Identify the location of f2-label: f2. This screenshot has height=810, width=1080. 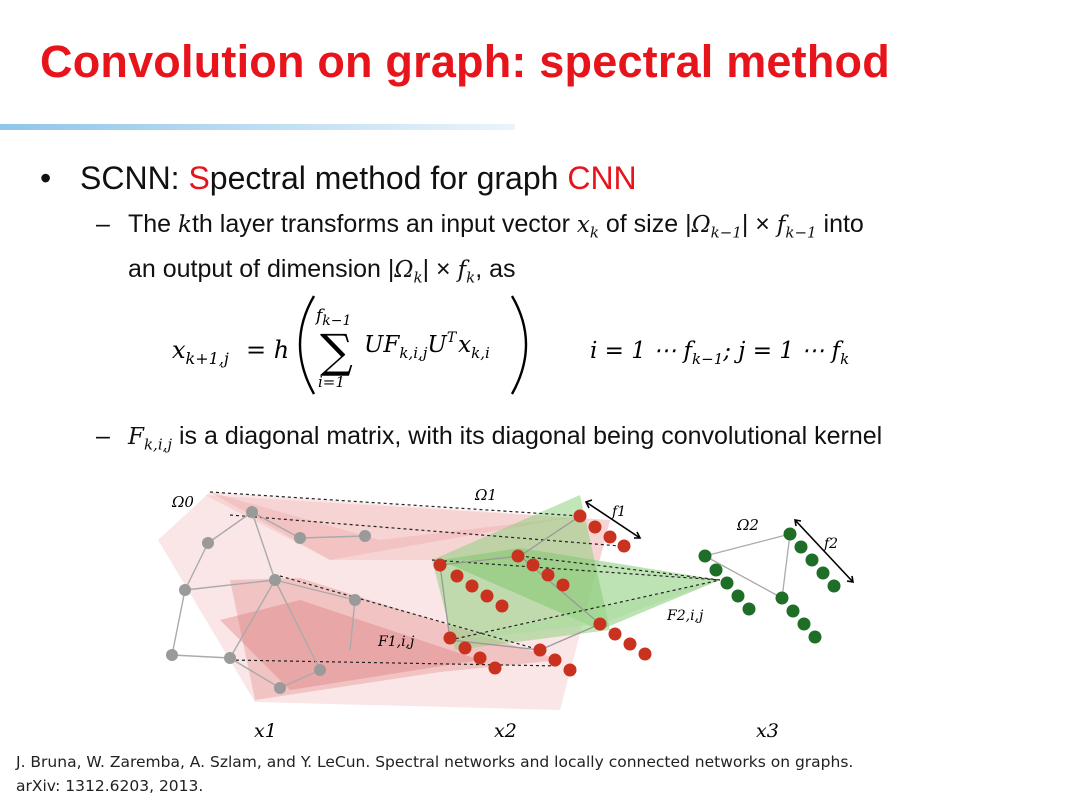
(830, 544).